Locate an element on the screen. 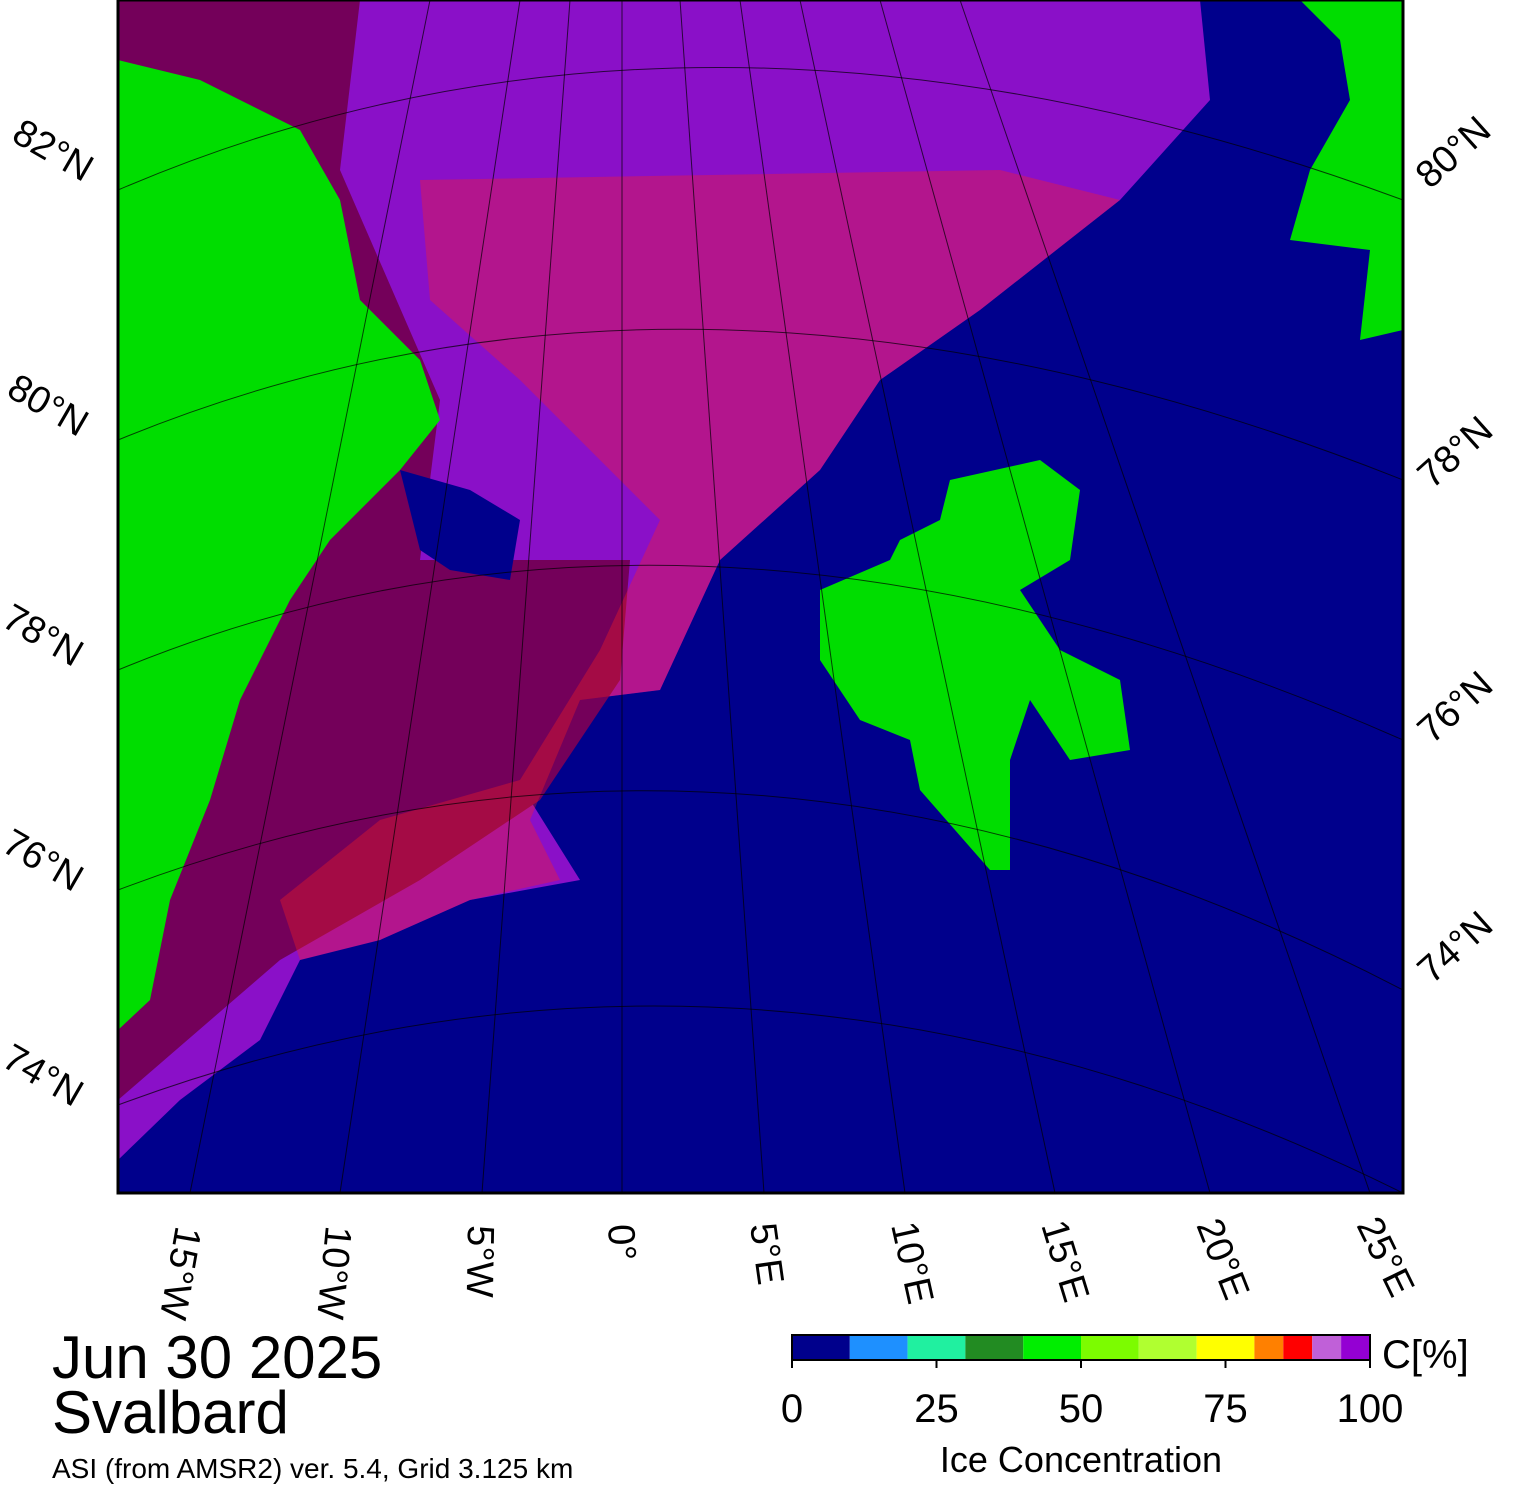 This screenshot has height=1491, width=1519. lon-label: 10°W is located at coordinates (333, 1272).